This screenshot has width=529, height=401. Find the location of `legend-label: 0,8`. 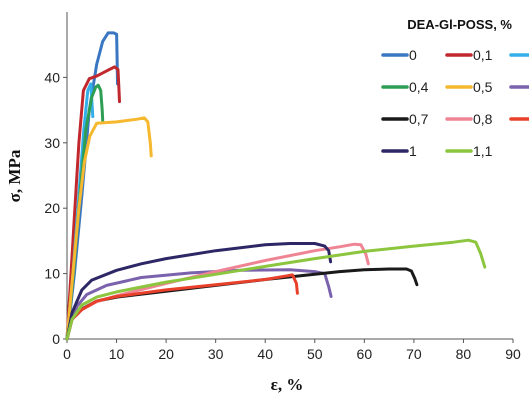

legend-label: 0,8 is located at coordinates (483, 119).